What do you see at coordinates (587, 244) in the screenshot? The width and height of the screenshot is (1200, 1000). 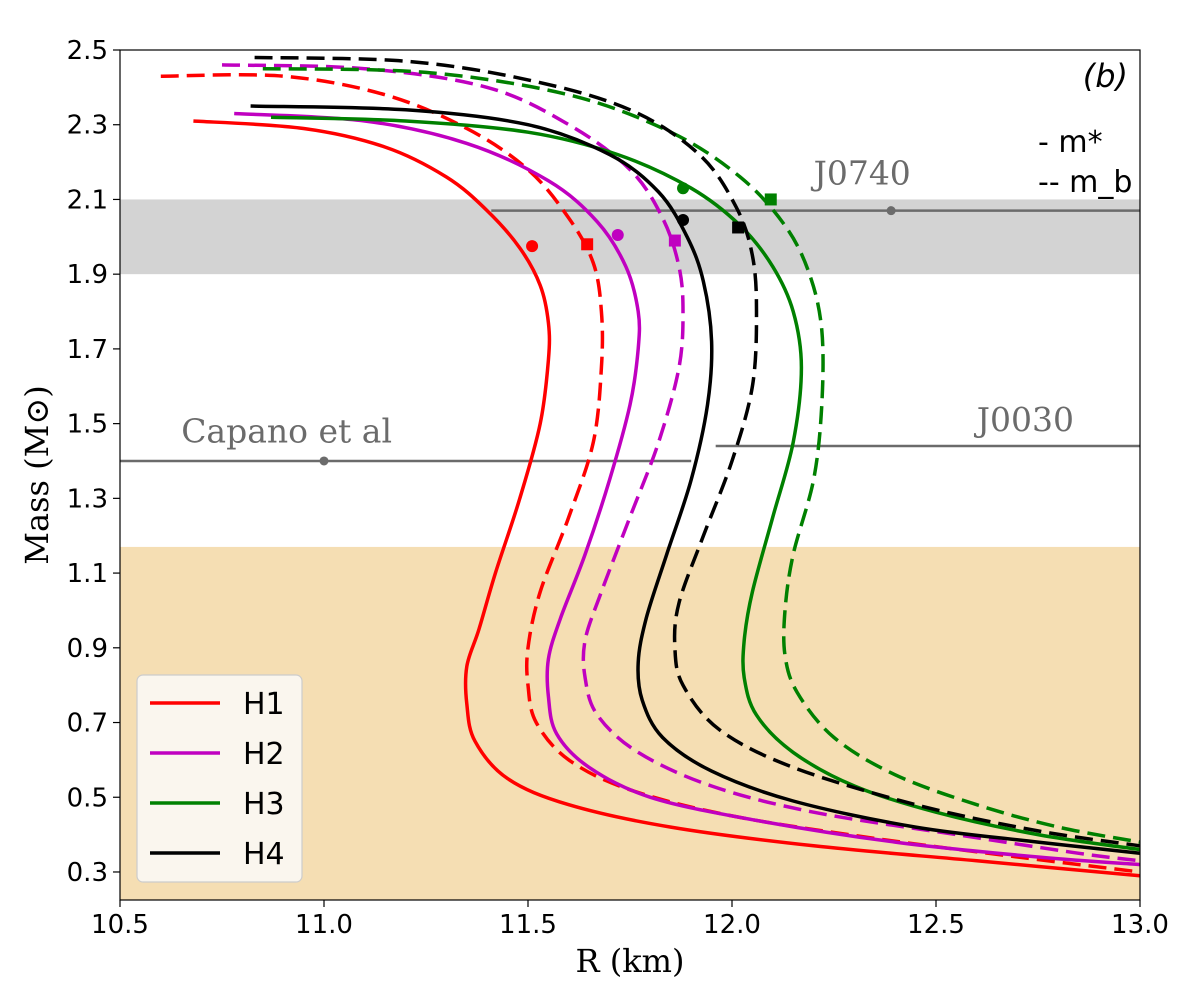 I see `marker-h1-dashed` at bounding box center [587, 244].